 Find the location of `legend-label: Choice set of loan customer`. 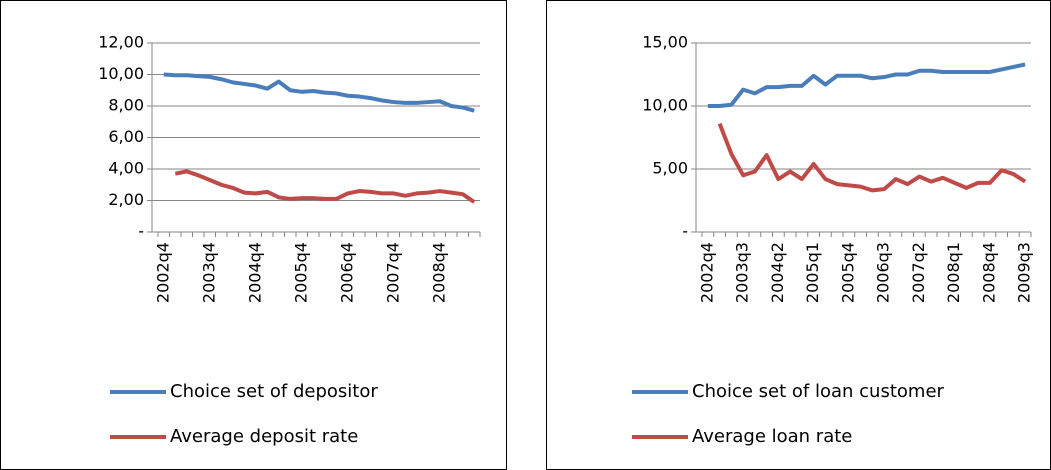

legend-label: Choice set of loan customer is located at coordinates (818, 391).